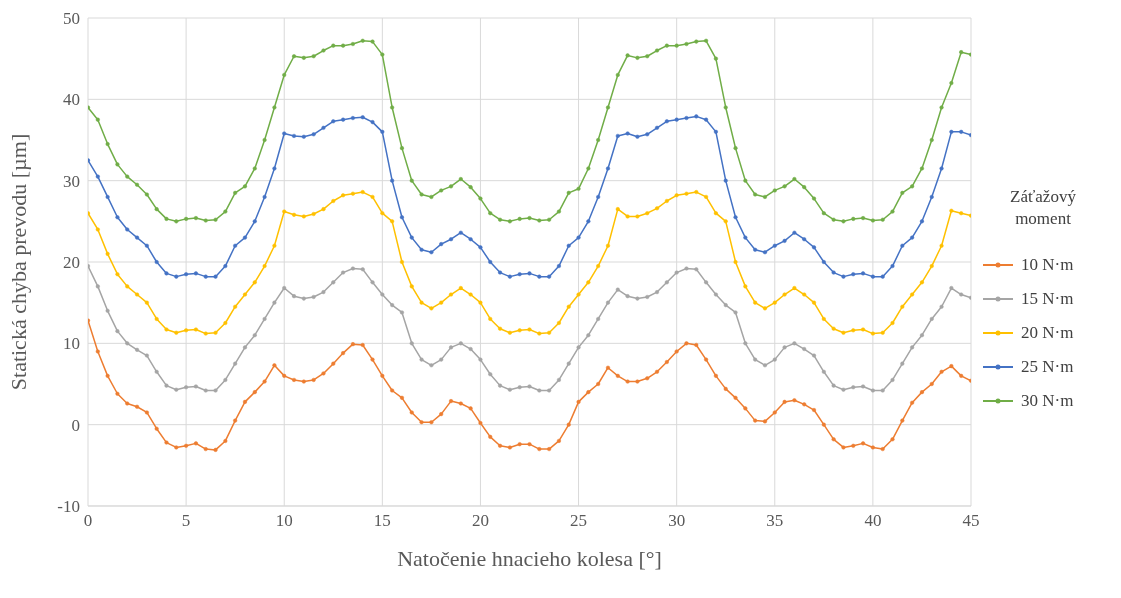 The image size is (1121, 598). What do you see at coordinates (18, 262) in the screenshot?
I see `y-axis-title: Statická chyba prevodu [µm]` at bounding box center [18, 262].